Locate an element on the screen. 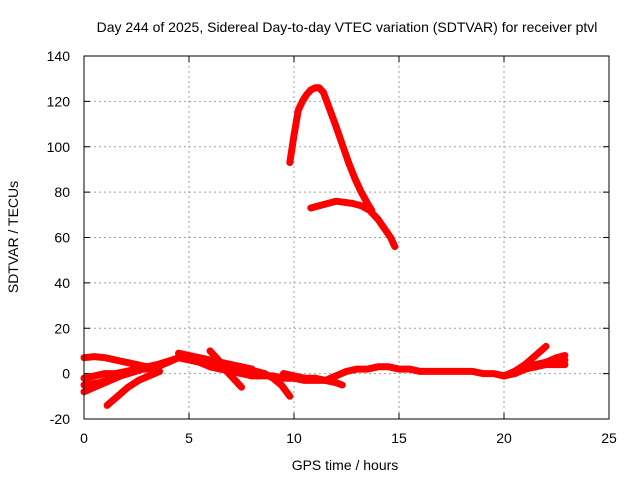 The height and width of the screenshot is (480, 640). x-tick-label: 0 is located at coordinates (84, 438).